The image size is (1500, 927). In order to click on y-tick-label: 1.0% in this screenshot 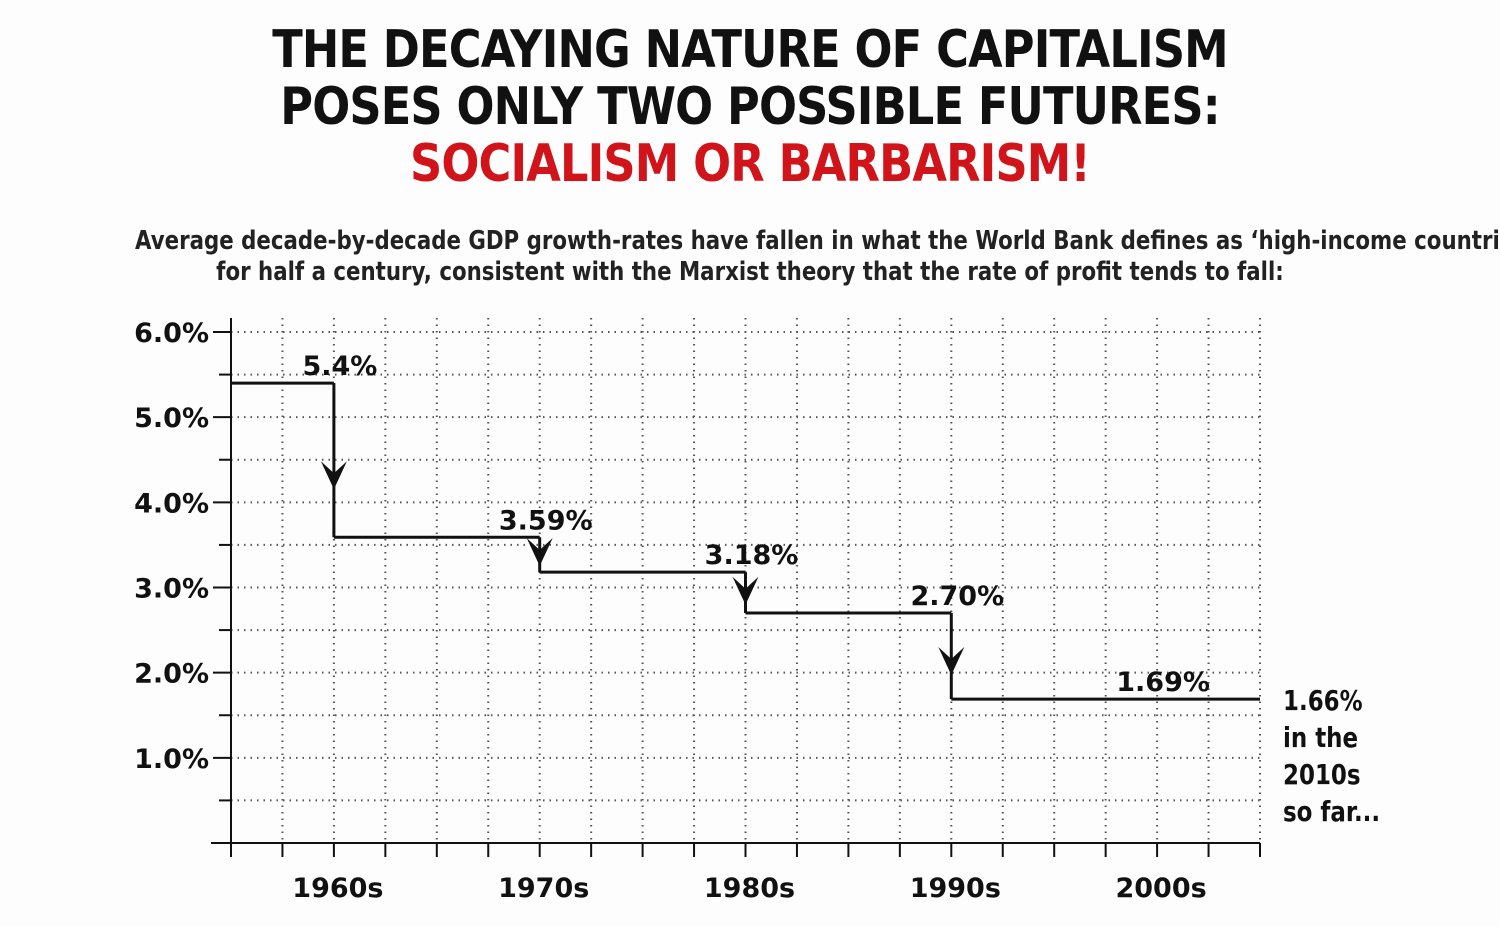, I will do `click(171, 759)`.